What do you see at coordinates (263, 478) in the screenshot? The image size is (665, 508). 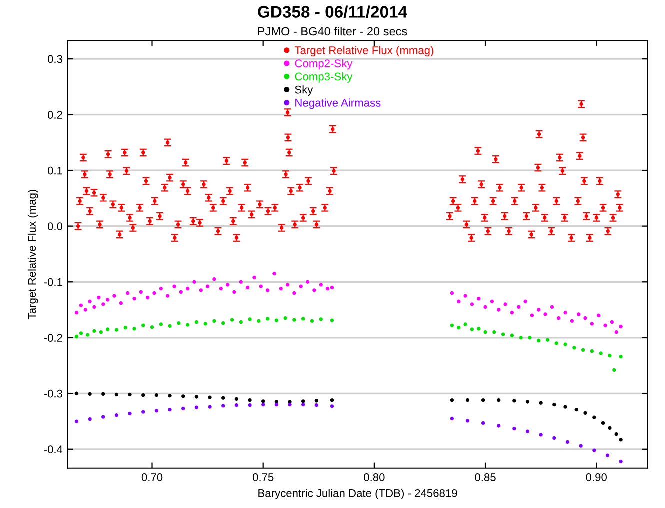 I see `x-tick-label: 0.75` at bounding box center [263, 478].